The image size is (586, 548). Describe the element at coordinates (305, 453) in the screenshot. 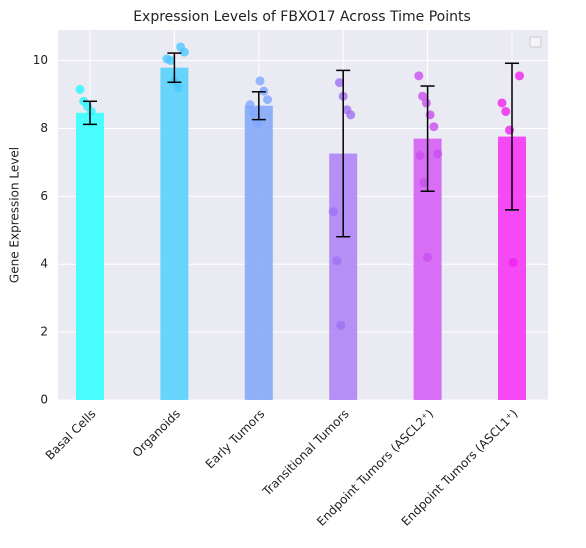

I see `x-tick-label: Transitional Tumors` at that location.